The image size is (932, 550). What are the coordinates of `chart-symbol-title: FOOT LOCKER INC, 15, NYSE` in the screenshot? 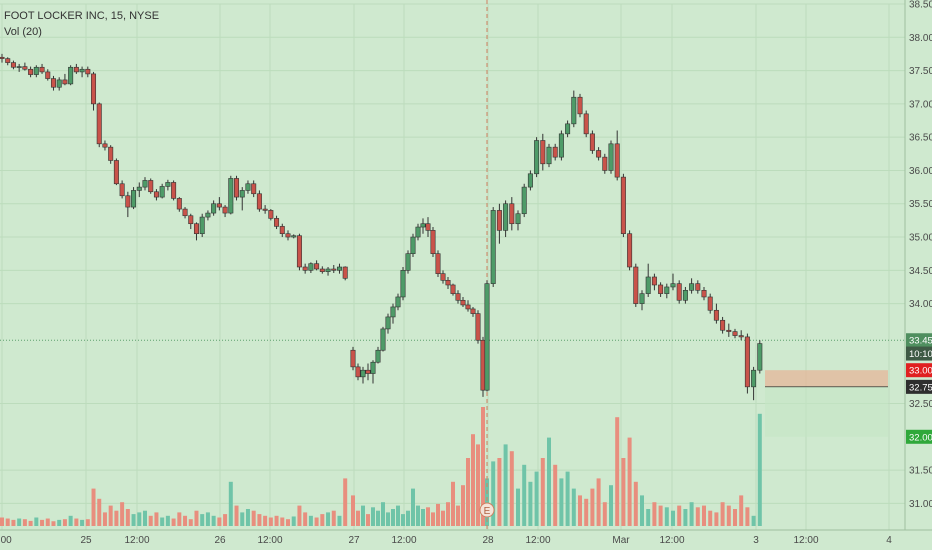 It's located at (81, 16).